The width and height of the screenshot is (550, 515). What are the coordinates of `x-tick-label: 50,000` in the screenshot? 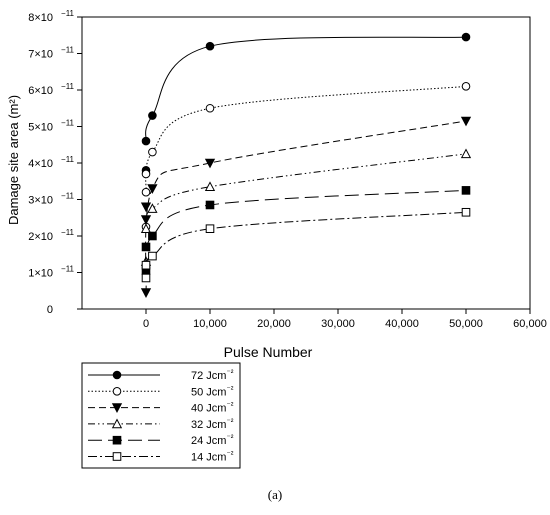 It's located at (466, 324).